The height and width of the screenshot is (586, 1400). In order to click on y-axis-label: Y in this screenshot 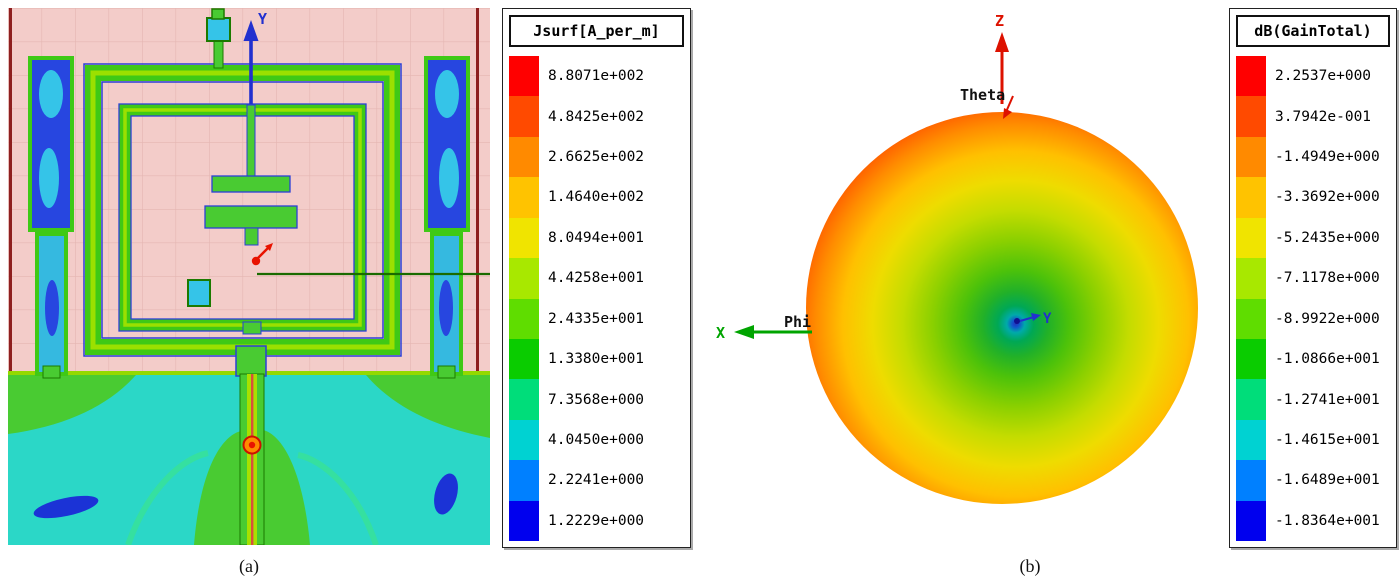, I will do `click(262, 19)`.